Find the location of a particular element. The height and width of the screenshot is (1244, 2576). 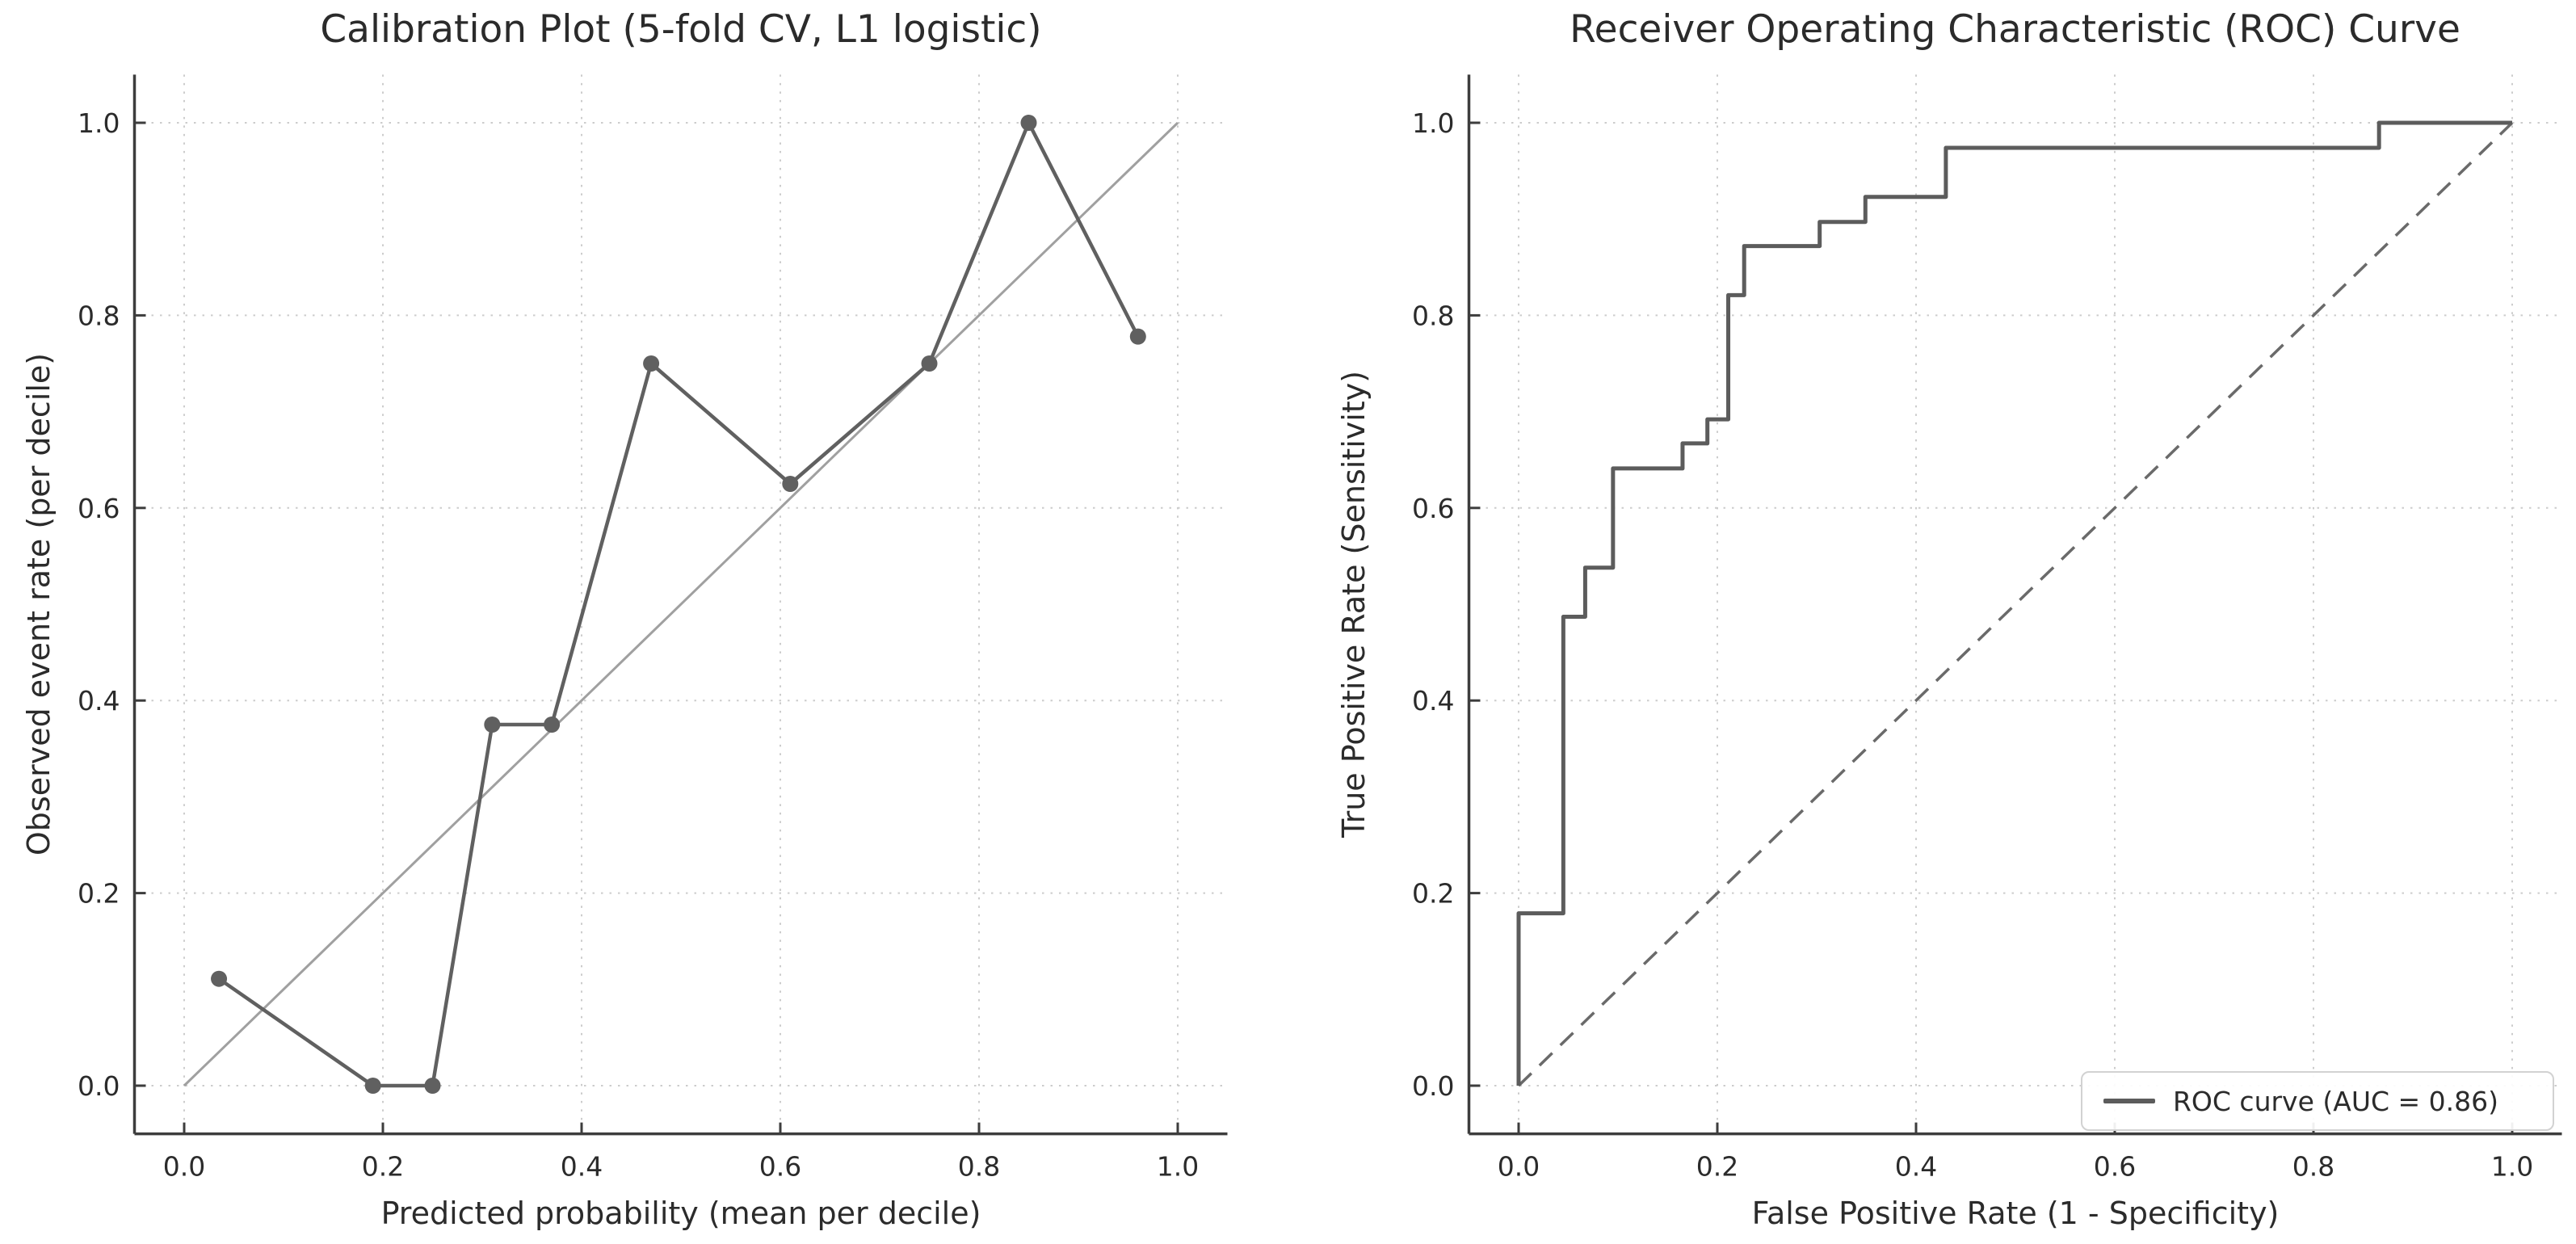

roc-curve-legend-swatch is located at coordinates (2129, 1101).